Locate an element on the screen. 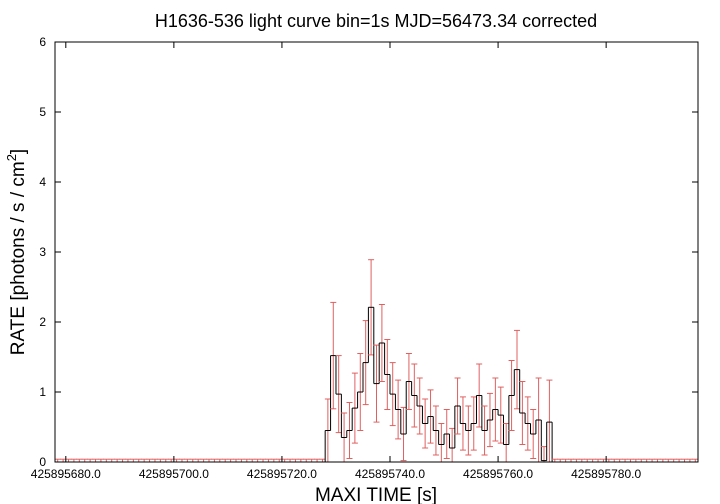 This screenshot has height=504, width=720. x-tick-label: 425895680.0 is located at coordinates (66, 474).